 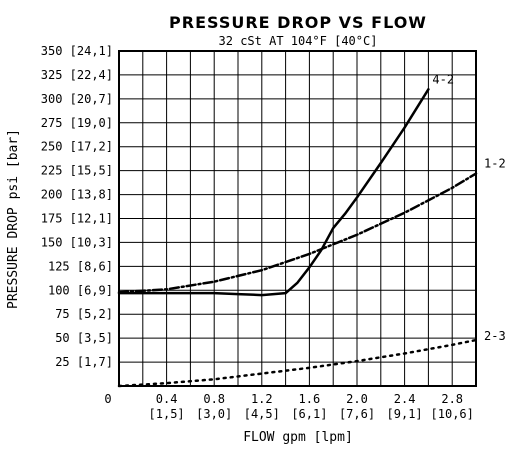 What do you see at coordinates (77, 51) in the screenshot?
I see `y-tick-label: 350 [24,1]` at bounding box center [77, 51].